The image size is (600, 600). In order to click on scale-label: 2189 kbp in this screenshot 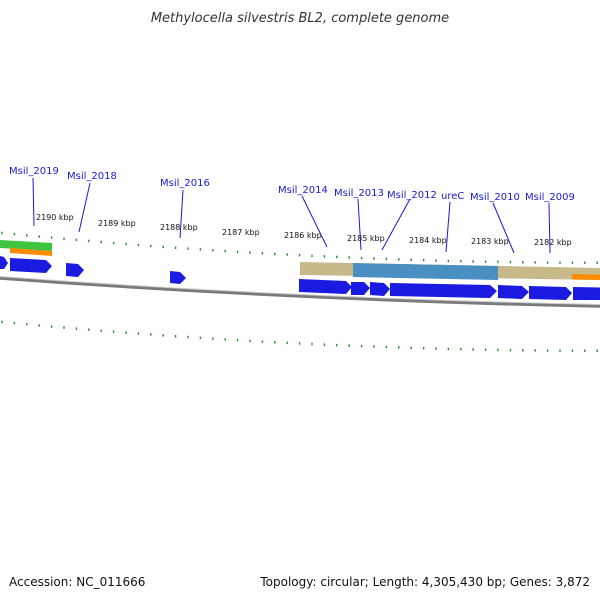, I will do `click(117, 223)`.